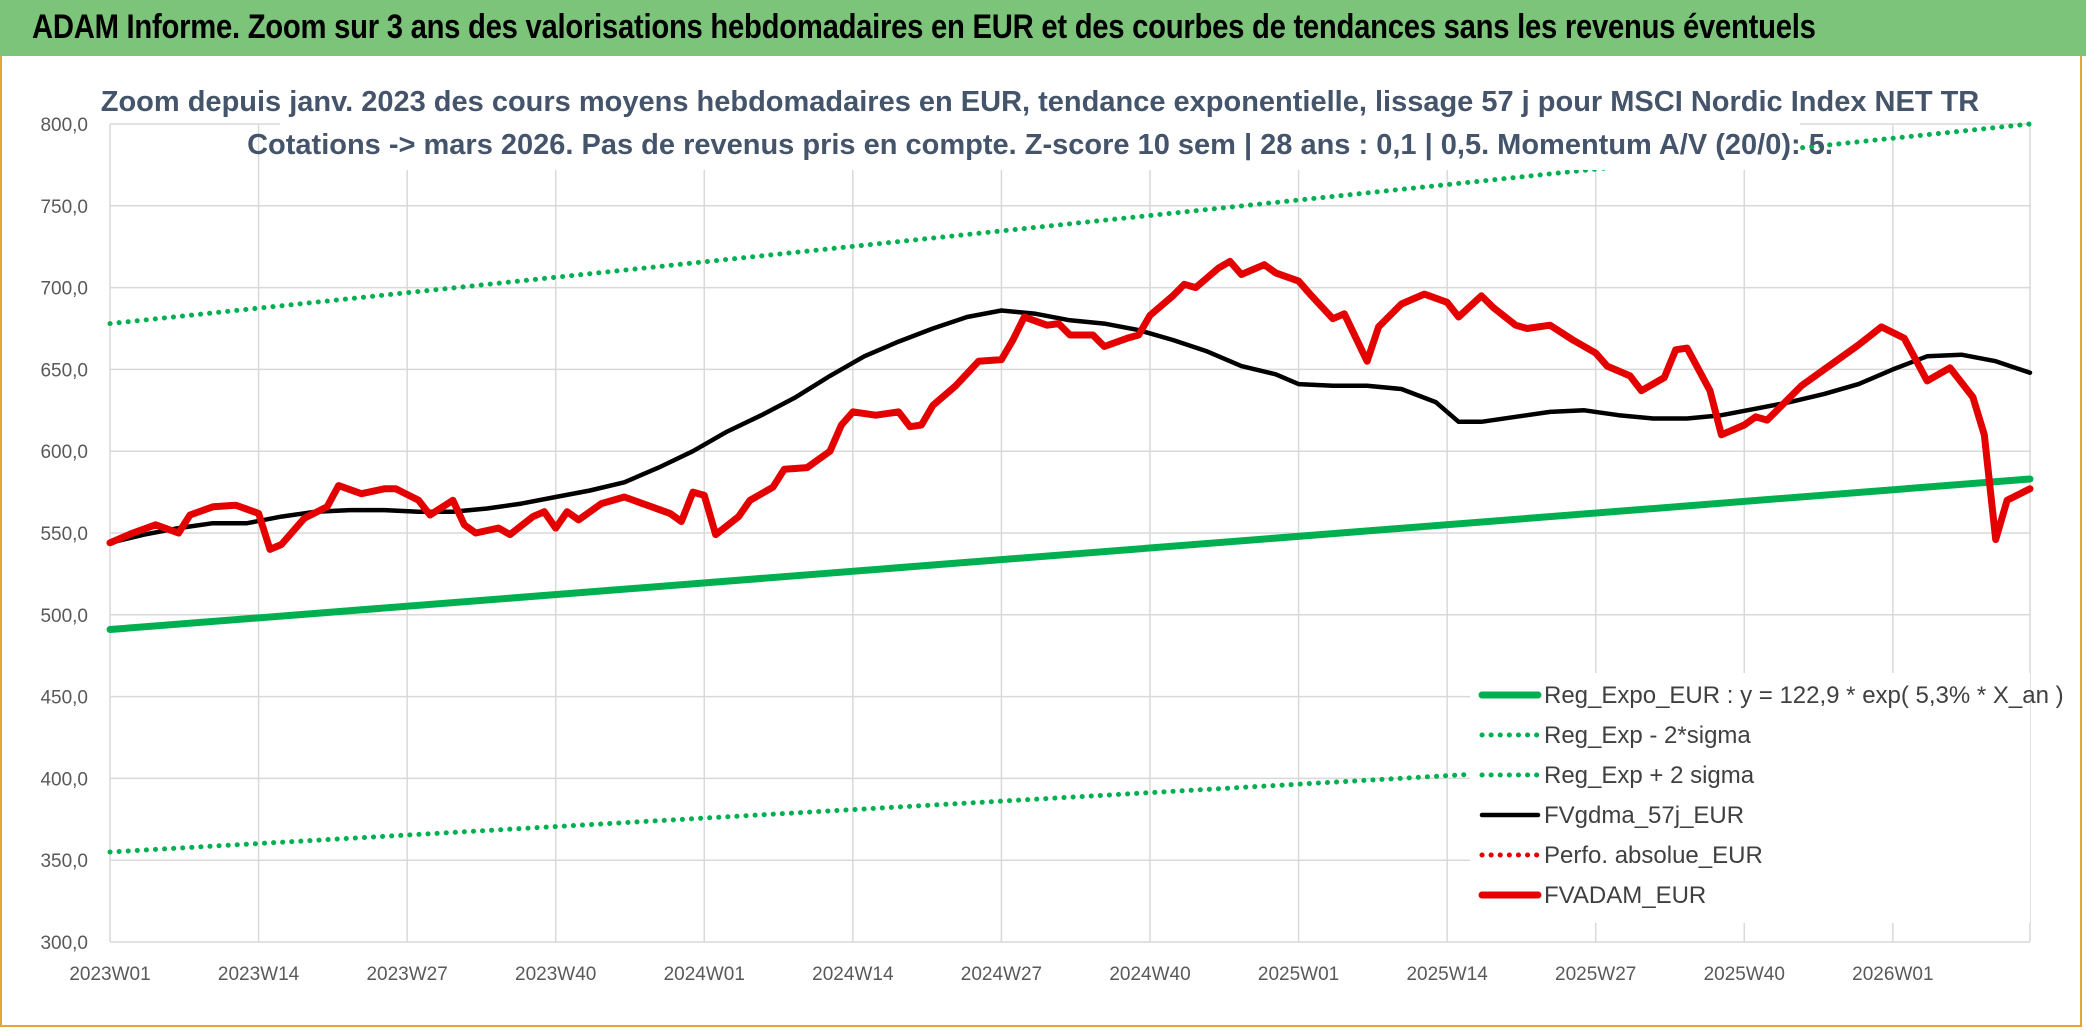  What do you see at coordinates (64, 289) in the screenshot?
I see `y-tick-label: 700,0` at bounding box center [64, 289].